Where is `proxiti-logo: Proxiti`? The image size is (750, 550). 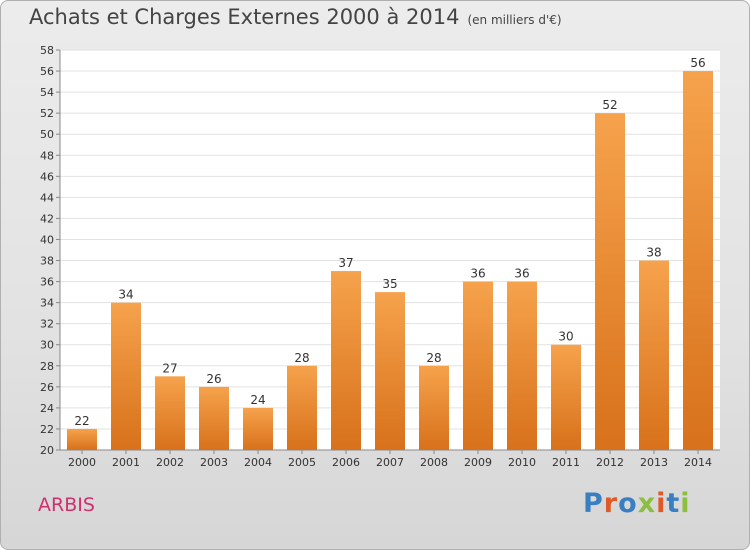 proxiti-logo: Proxiti is located at coordinates (637, 503).